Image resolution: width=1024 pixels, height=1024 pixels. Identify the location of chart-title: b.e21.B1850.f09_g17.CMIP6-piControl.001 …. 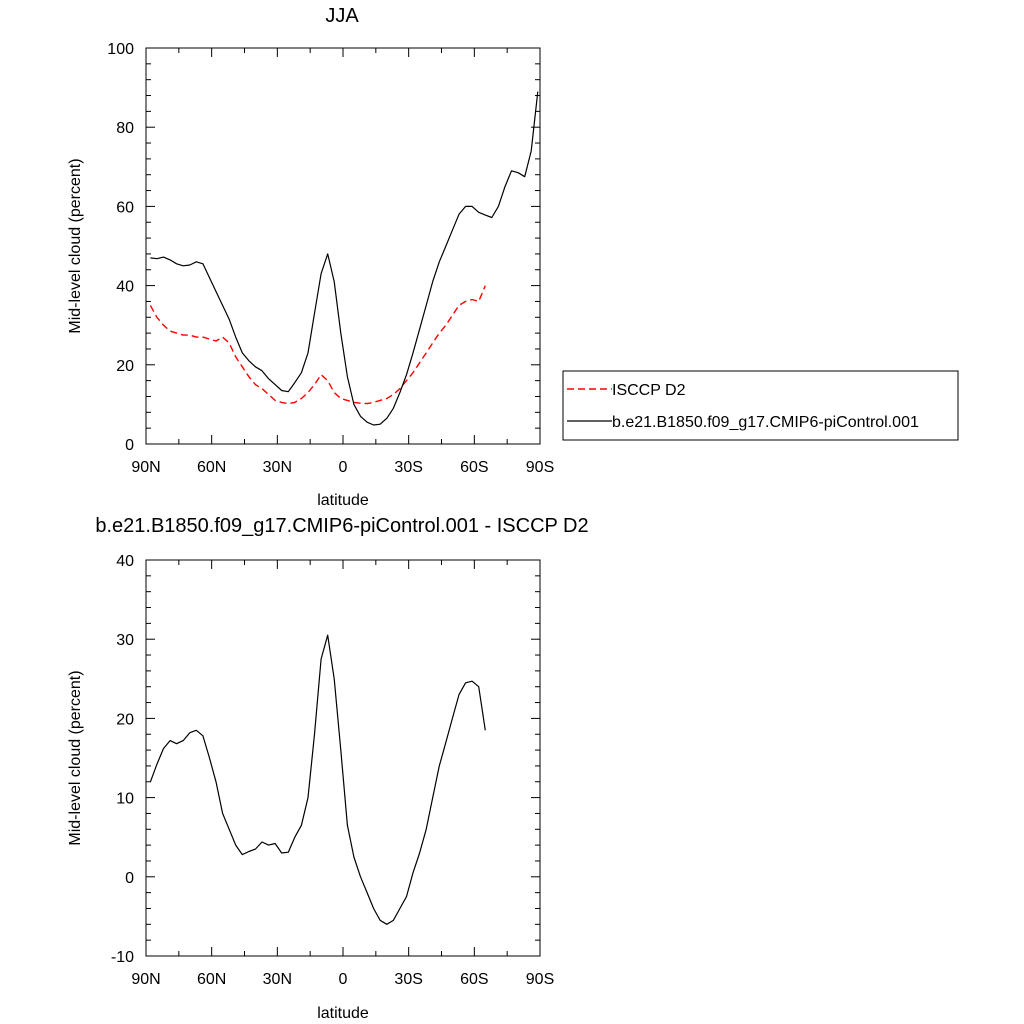
(341, 526).